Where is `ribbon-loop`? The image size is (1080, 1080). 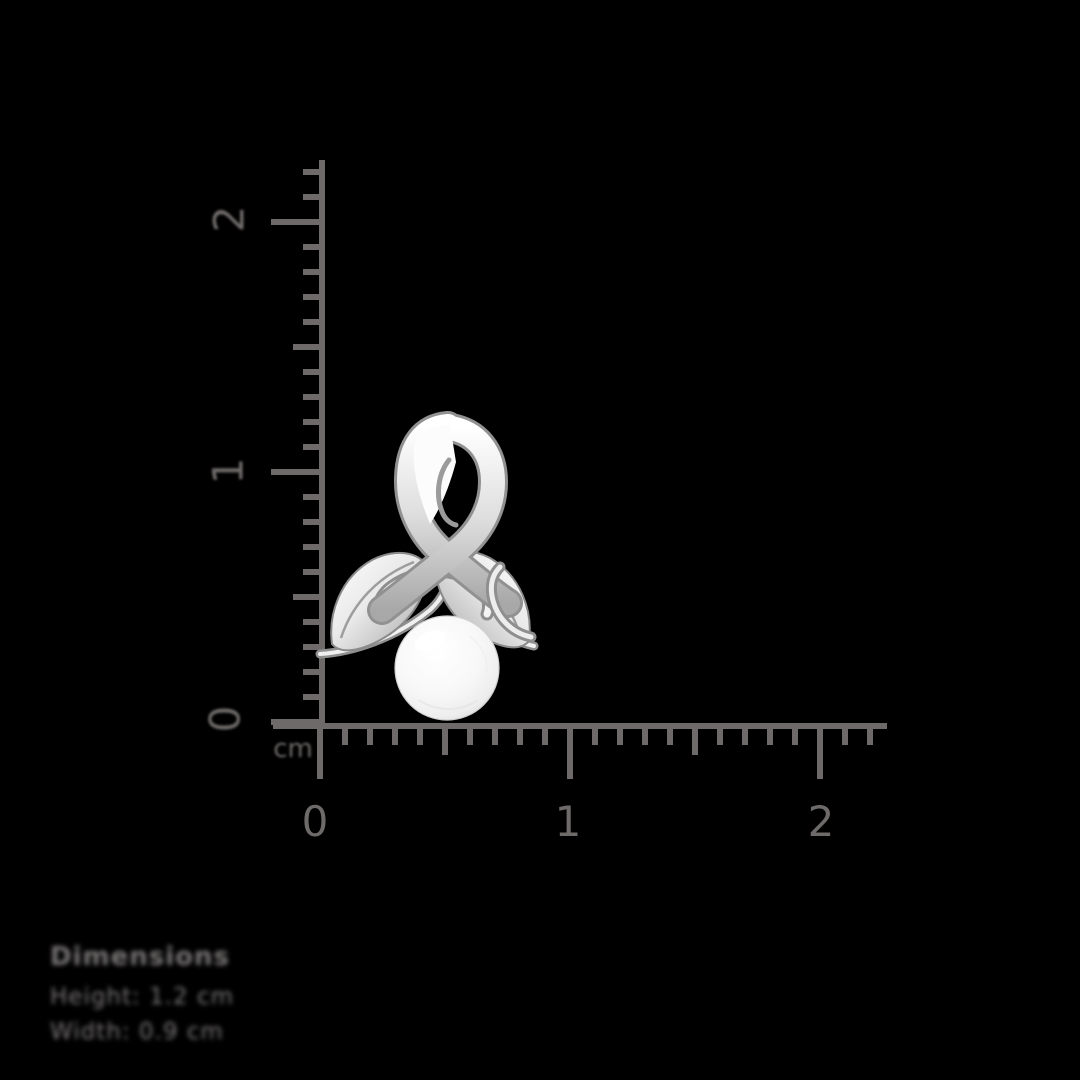 ribbon-loop is located at coordinates (445, 518).